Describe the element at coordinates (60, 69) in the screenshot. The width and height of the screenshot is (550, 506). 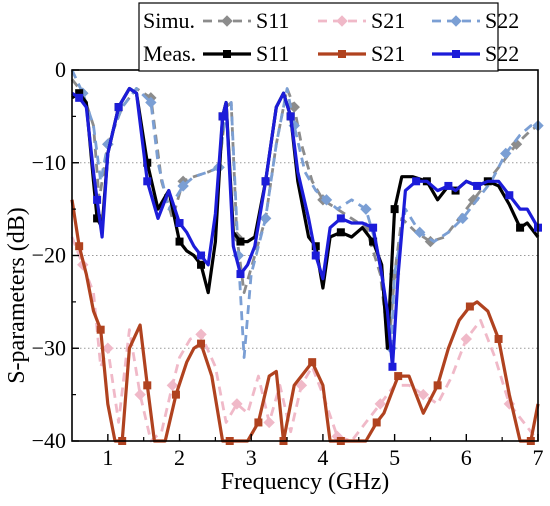
I see `y-tick-label: 0` at that location.